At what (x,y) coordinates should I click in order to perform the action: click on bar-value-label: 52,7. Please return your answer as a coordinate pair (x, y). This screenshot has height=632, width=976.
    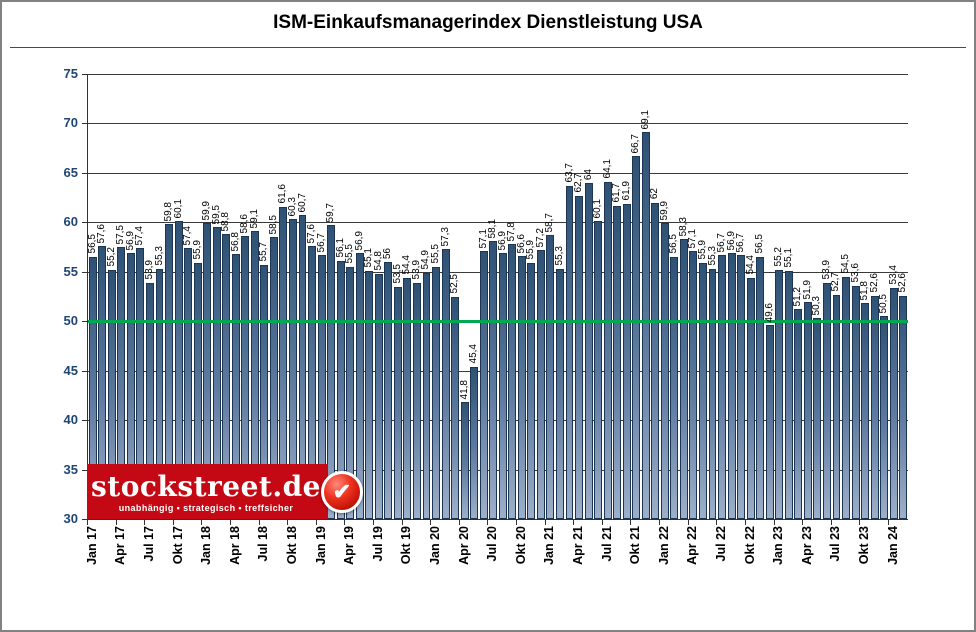
    Looking at the image, I should click on (836, 282).